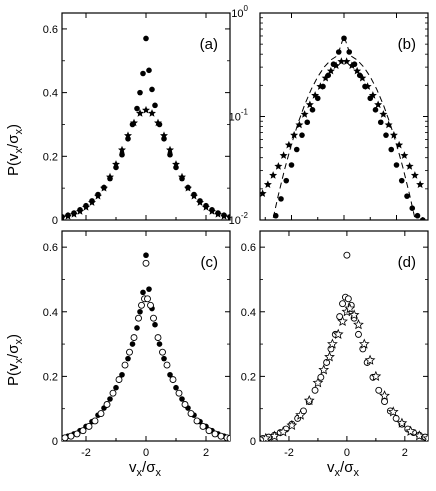 This screenshot has width=436, height=491. Describe the element at coordinates (50, 157) in the screenshot. I see `y-tick-label: 0.2` at that location.